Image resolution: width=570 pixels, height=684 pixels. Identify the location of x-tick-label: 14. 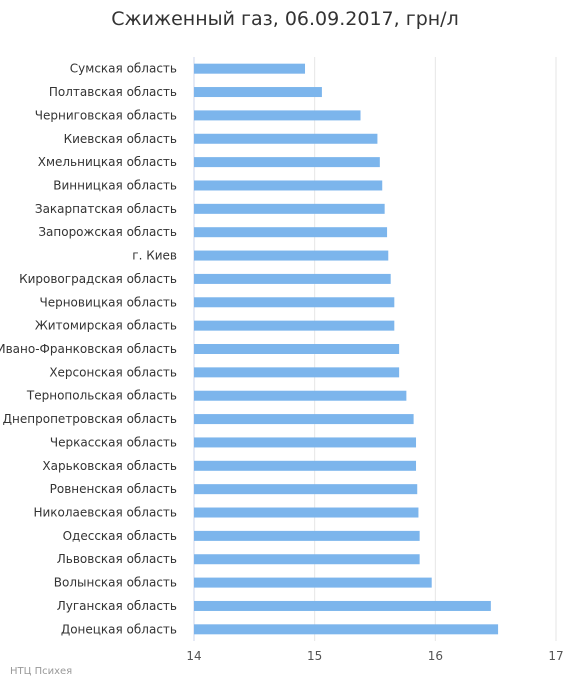
(193, 656).